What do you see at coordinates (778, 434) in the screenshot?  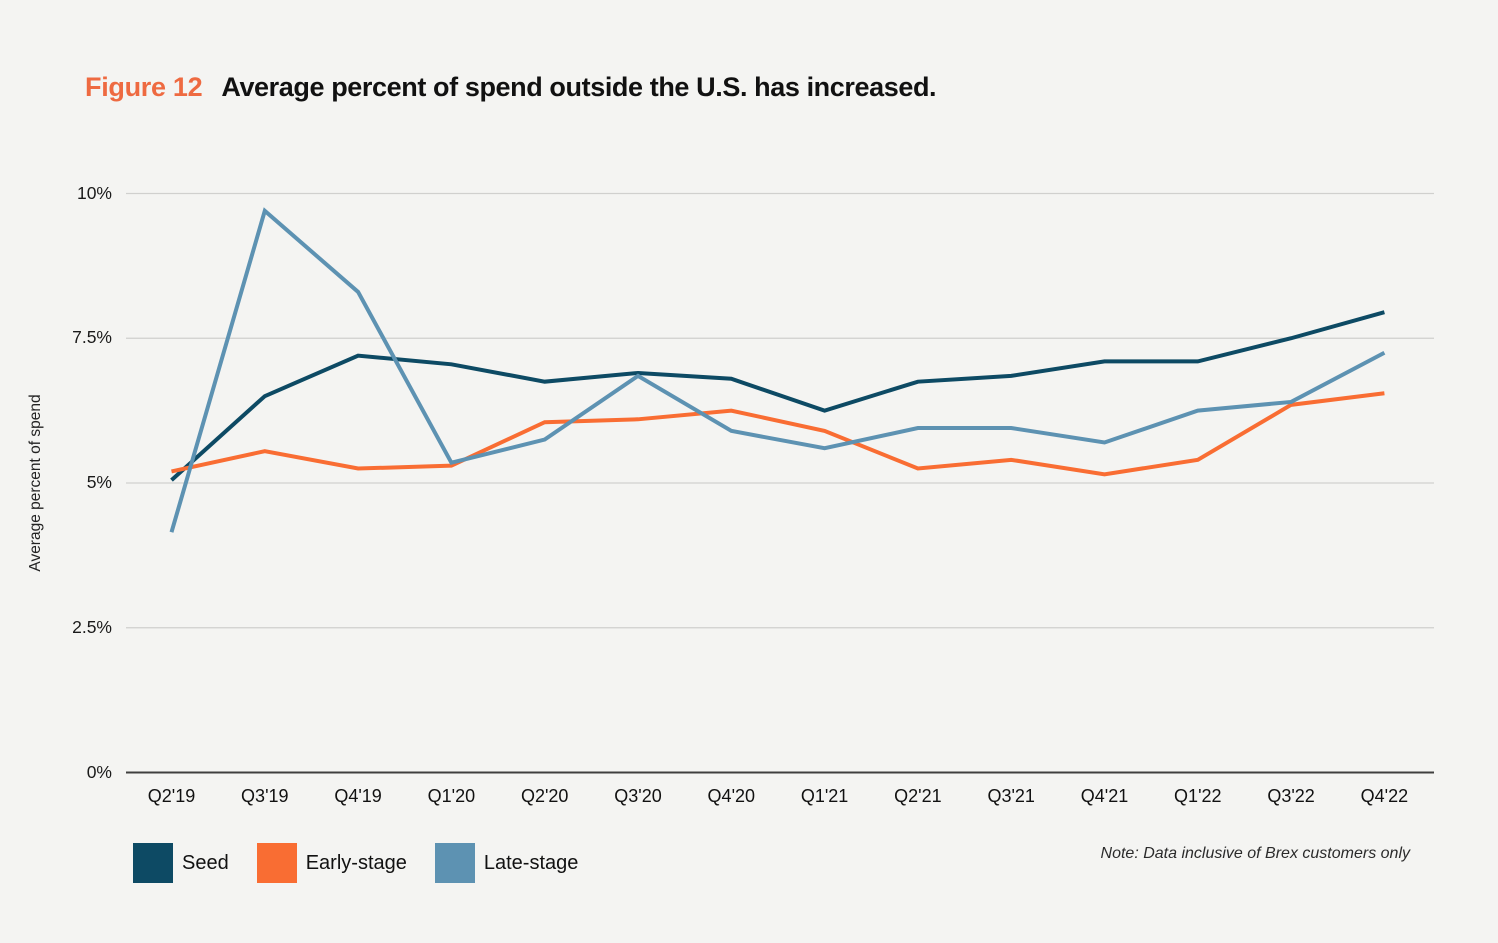 I see `series-line-early-stage` at bounding box center [778, 434].